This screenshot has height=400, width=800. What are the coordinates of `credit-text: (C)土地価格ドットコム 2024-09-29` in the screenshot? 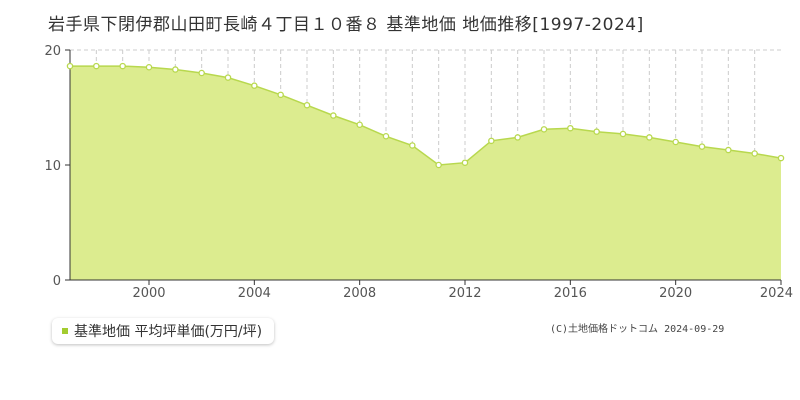 It's located at (637, 329).